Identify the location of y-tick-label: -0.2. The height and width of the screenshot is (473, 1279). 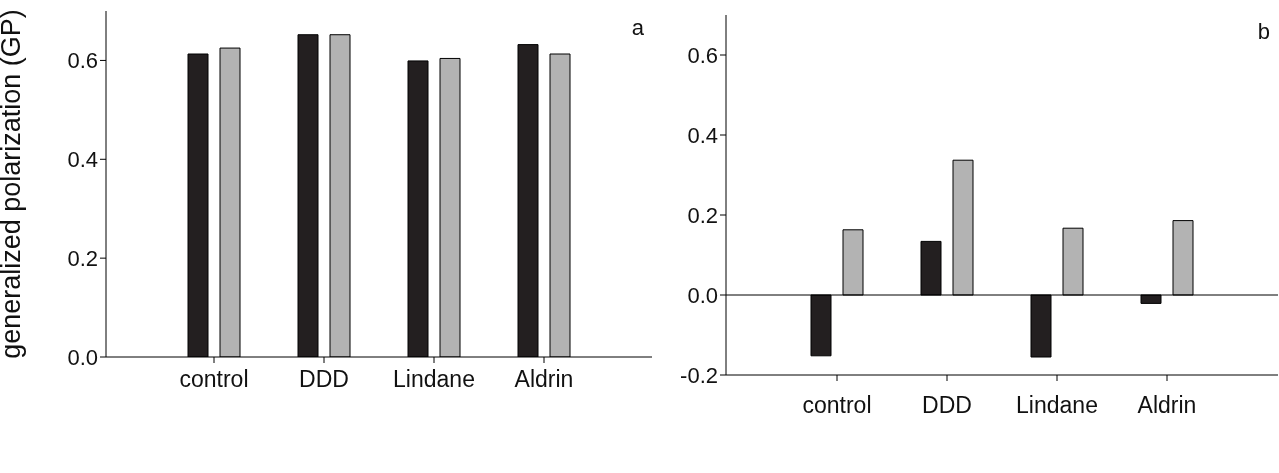
(699, 375).